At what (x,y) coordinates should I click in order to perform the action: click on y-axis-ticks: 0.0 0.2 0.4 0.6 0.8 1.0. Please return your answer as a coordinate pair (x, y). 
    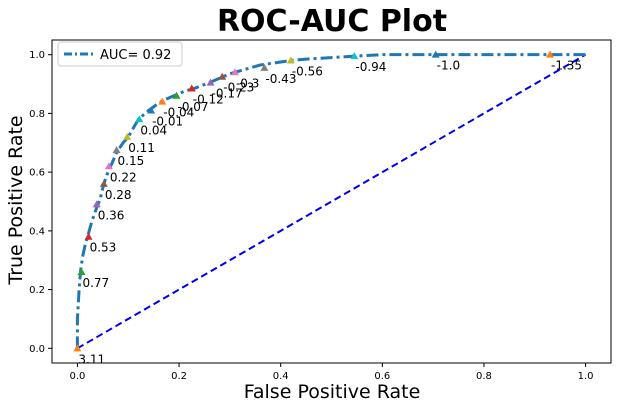
    Looking at the image, I should click on (40, 202).